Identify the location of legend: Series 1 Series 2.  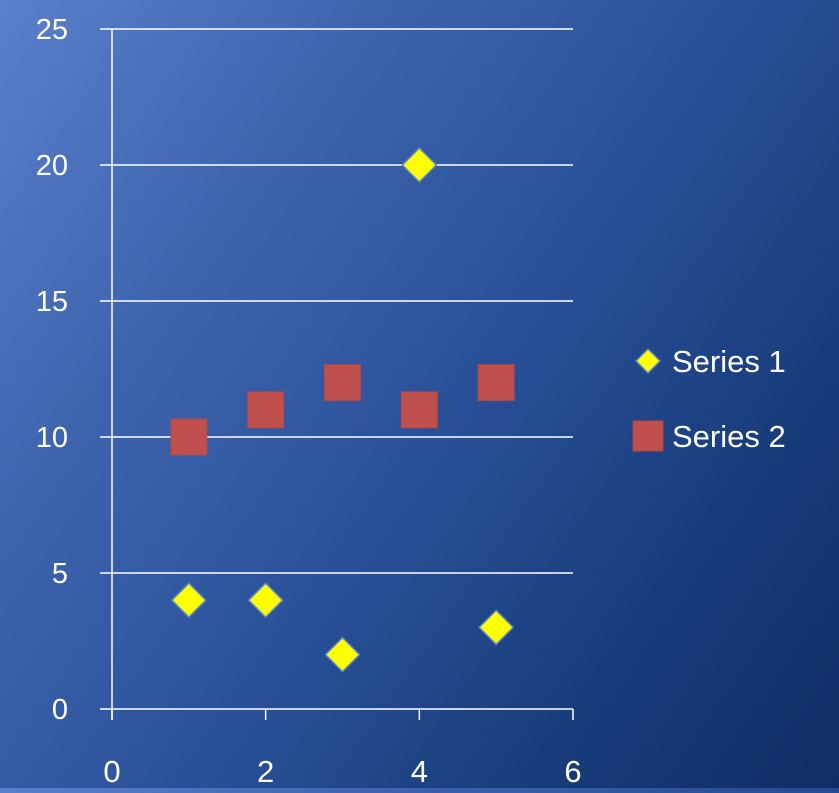
(709, 399).